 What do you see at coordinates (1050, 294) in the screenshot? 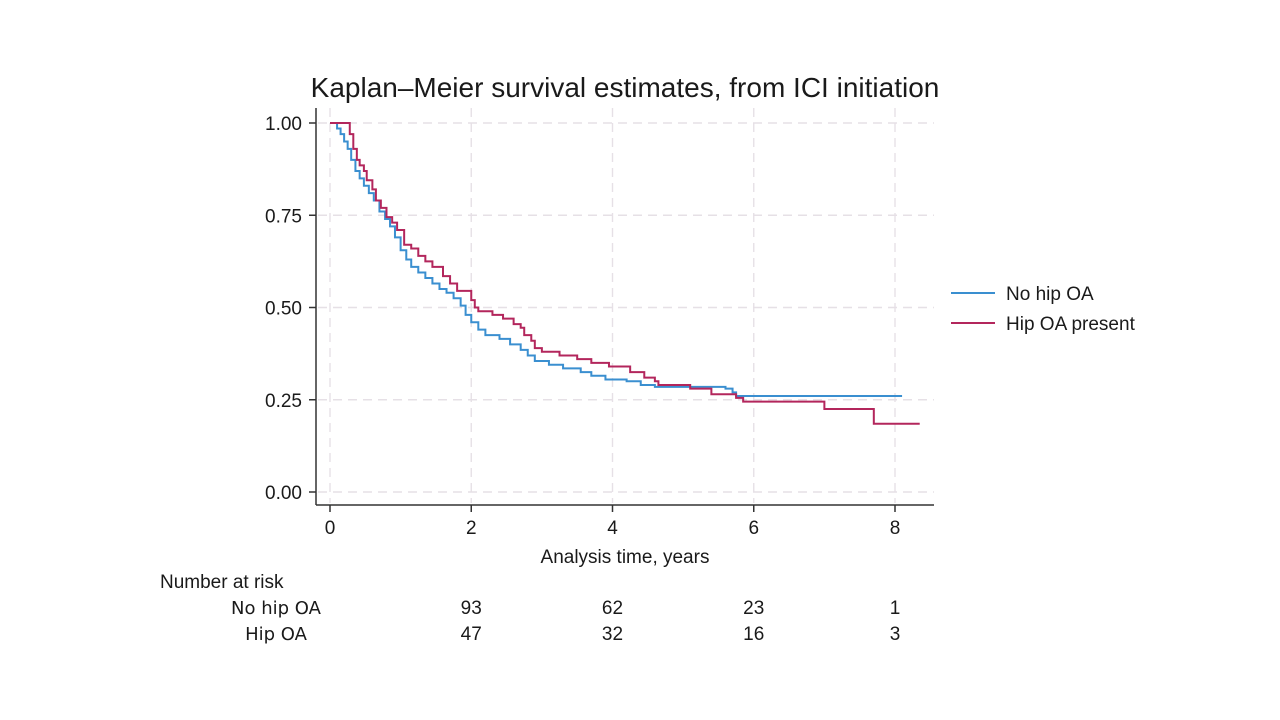
I see `legend-label-no-hip-oa: No hip OA` at bounding box center [1050, 294].